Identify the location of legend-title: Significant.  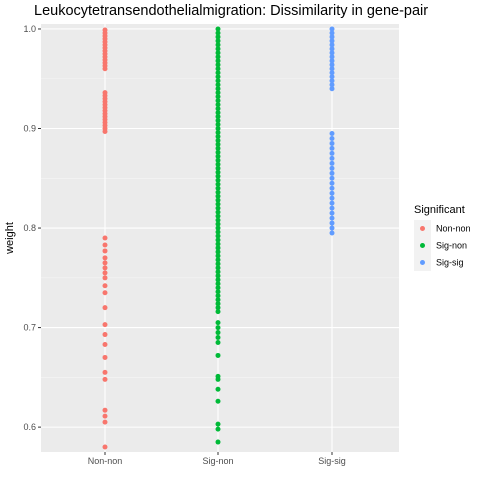
(439, 210).